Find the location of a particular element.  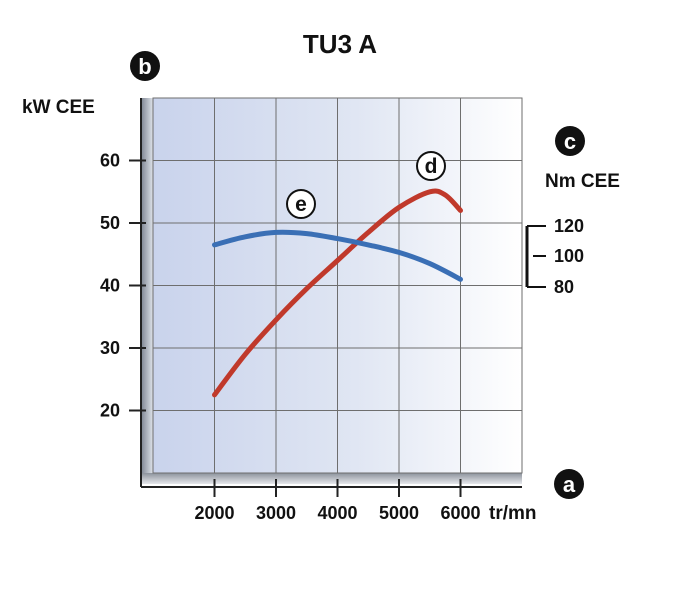

marker-b: b is located at coordinates (145, 66).